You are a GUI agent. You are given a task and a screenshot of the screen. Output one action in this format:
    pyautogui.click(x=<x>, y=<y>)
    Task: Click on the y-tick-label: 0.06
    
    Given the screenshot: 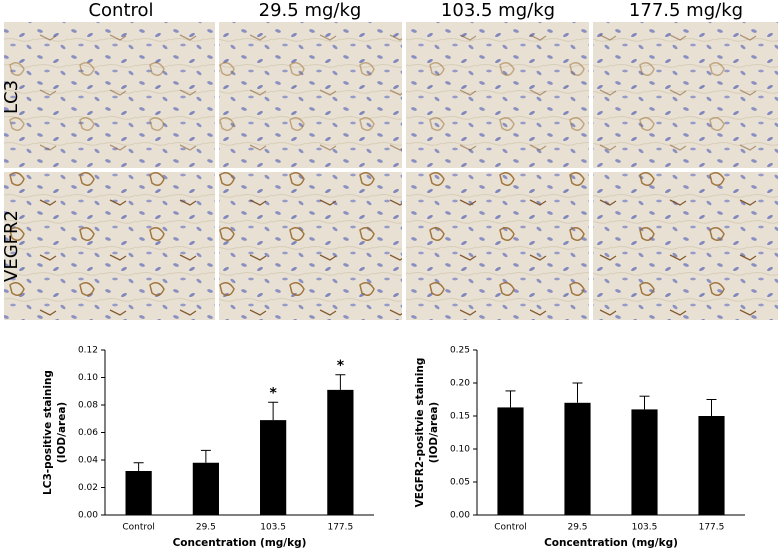 What is the action you would take?
    pyautogui.click(x=88, y=433)
    